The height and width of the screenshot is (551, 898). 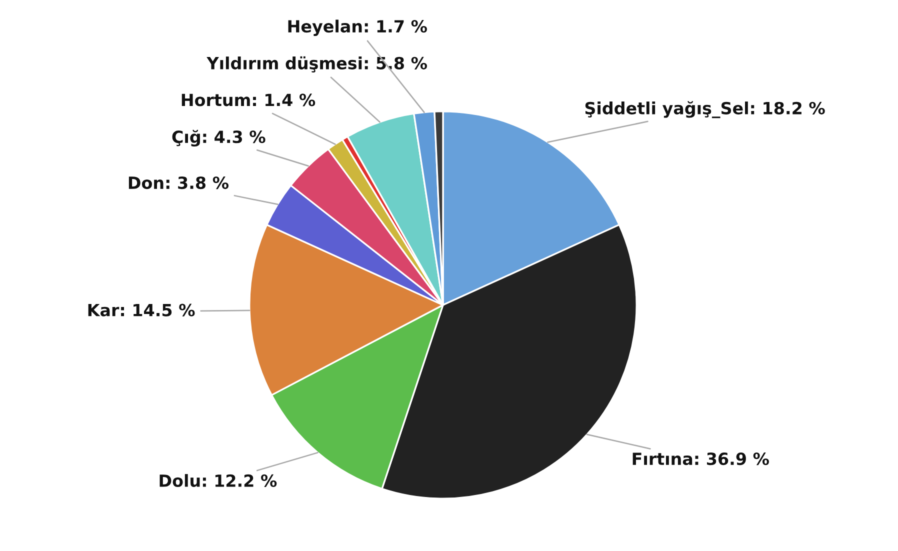 What do you see at coordinates (219, 138) in the screenshot?
I see `slice-label: Çığ: 4.3 %` at bounding box center [219, 138].